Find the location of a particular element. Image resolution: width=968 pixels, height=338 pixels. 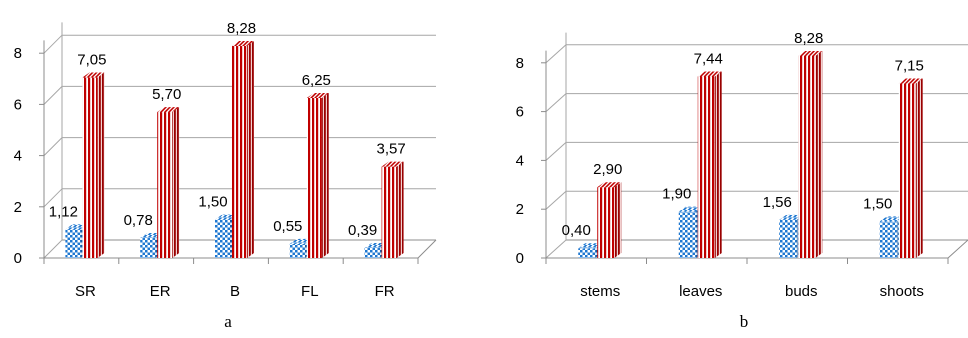

data-label: 7,15 is located at coordinates (909, 66).